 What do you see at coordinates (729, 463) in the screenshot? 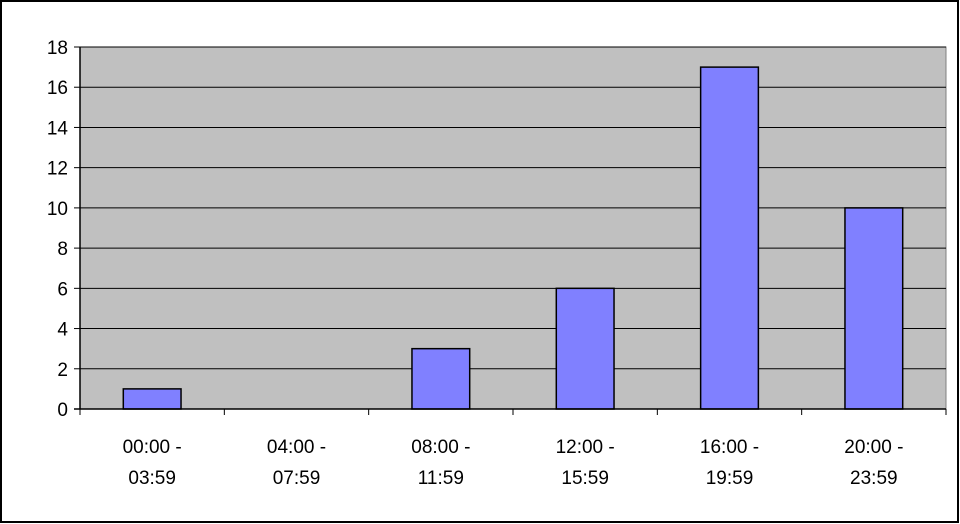
I see `x-tick-label-4: 16:00 - 19:59` at bounding box center [729, 463].